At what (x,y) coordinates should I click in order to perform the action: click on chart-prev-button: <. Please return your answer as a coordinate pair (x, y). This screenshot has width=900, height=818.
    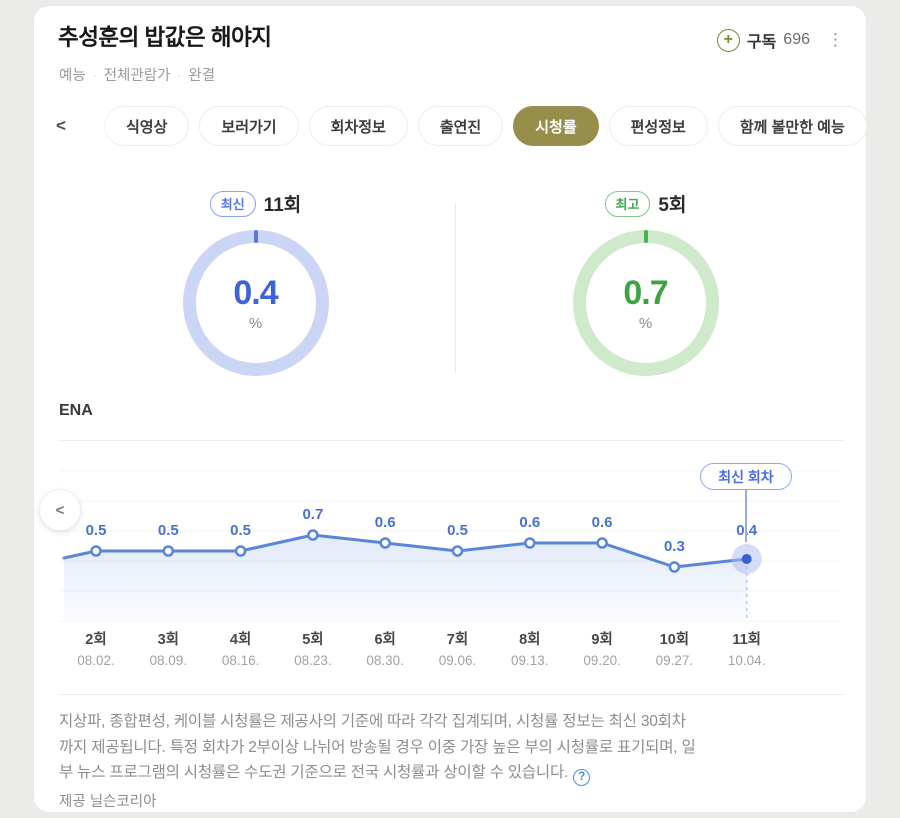
    Looking at the image, I should click on (60, 510).